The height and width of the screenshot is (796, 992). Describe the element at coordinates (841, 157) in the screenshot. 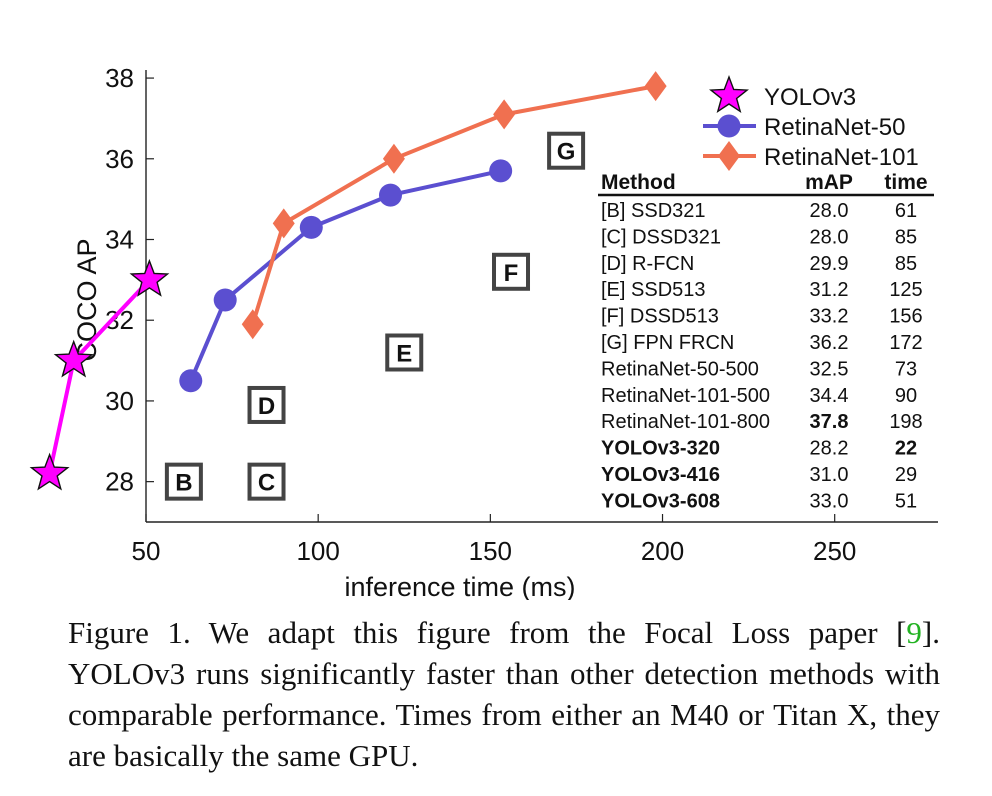

I see `legend-label-retinanet-101: RetinaNet-101` at that location.